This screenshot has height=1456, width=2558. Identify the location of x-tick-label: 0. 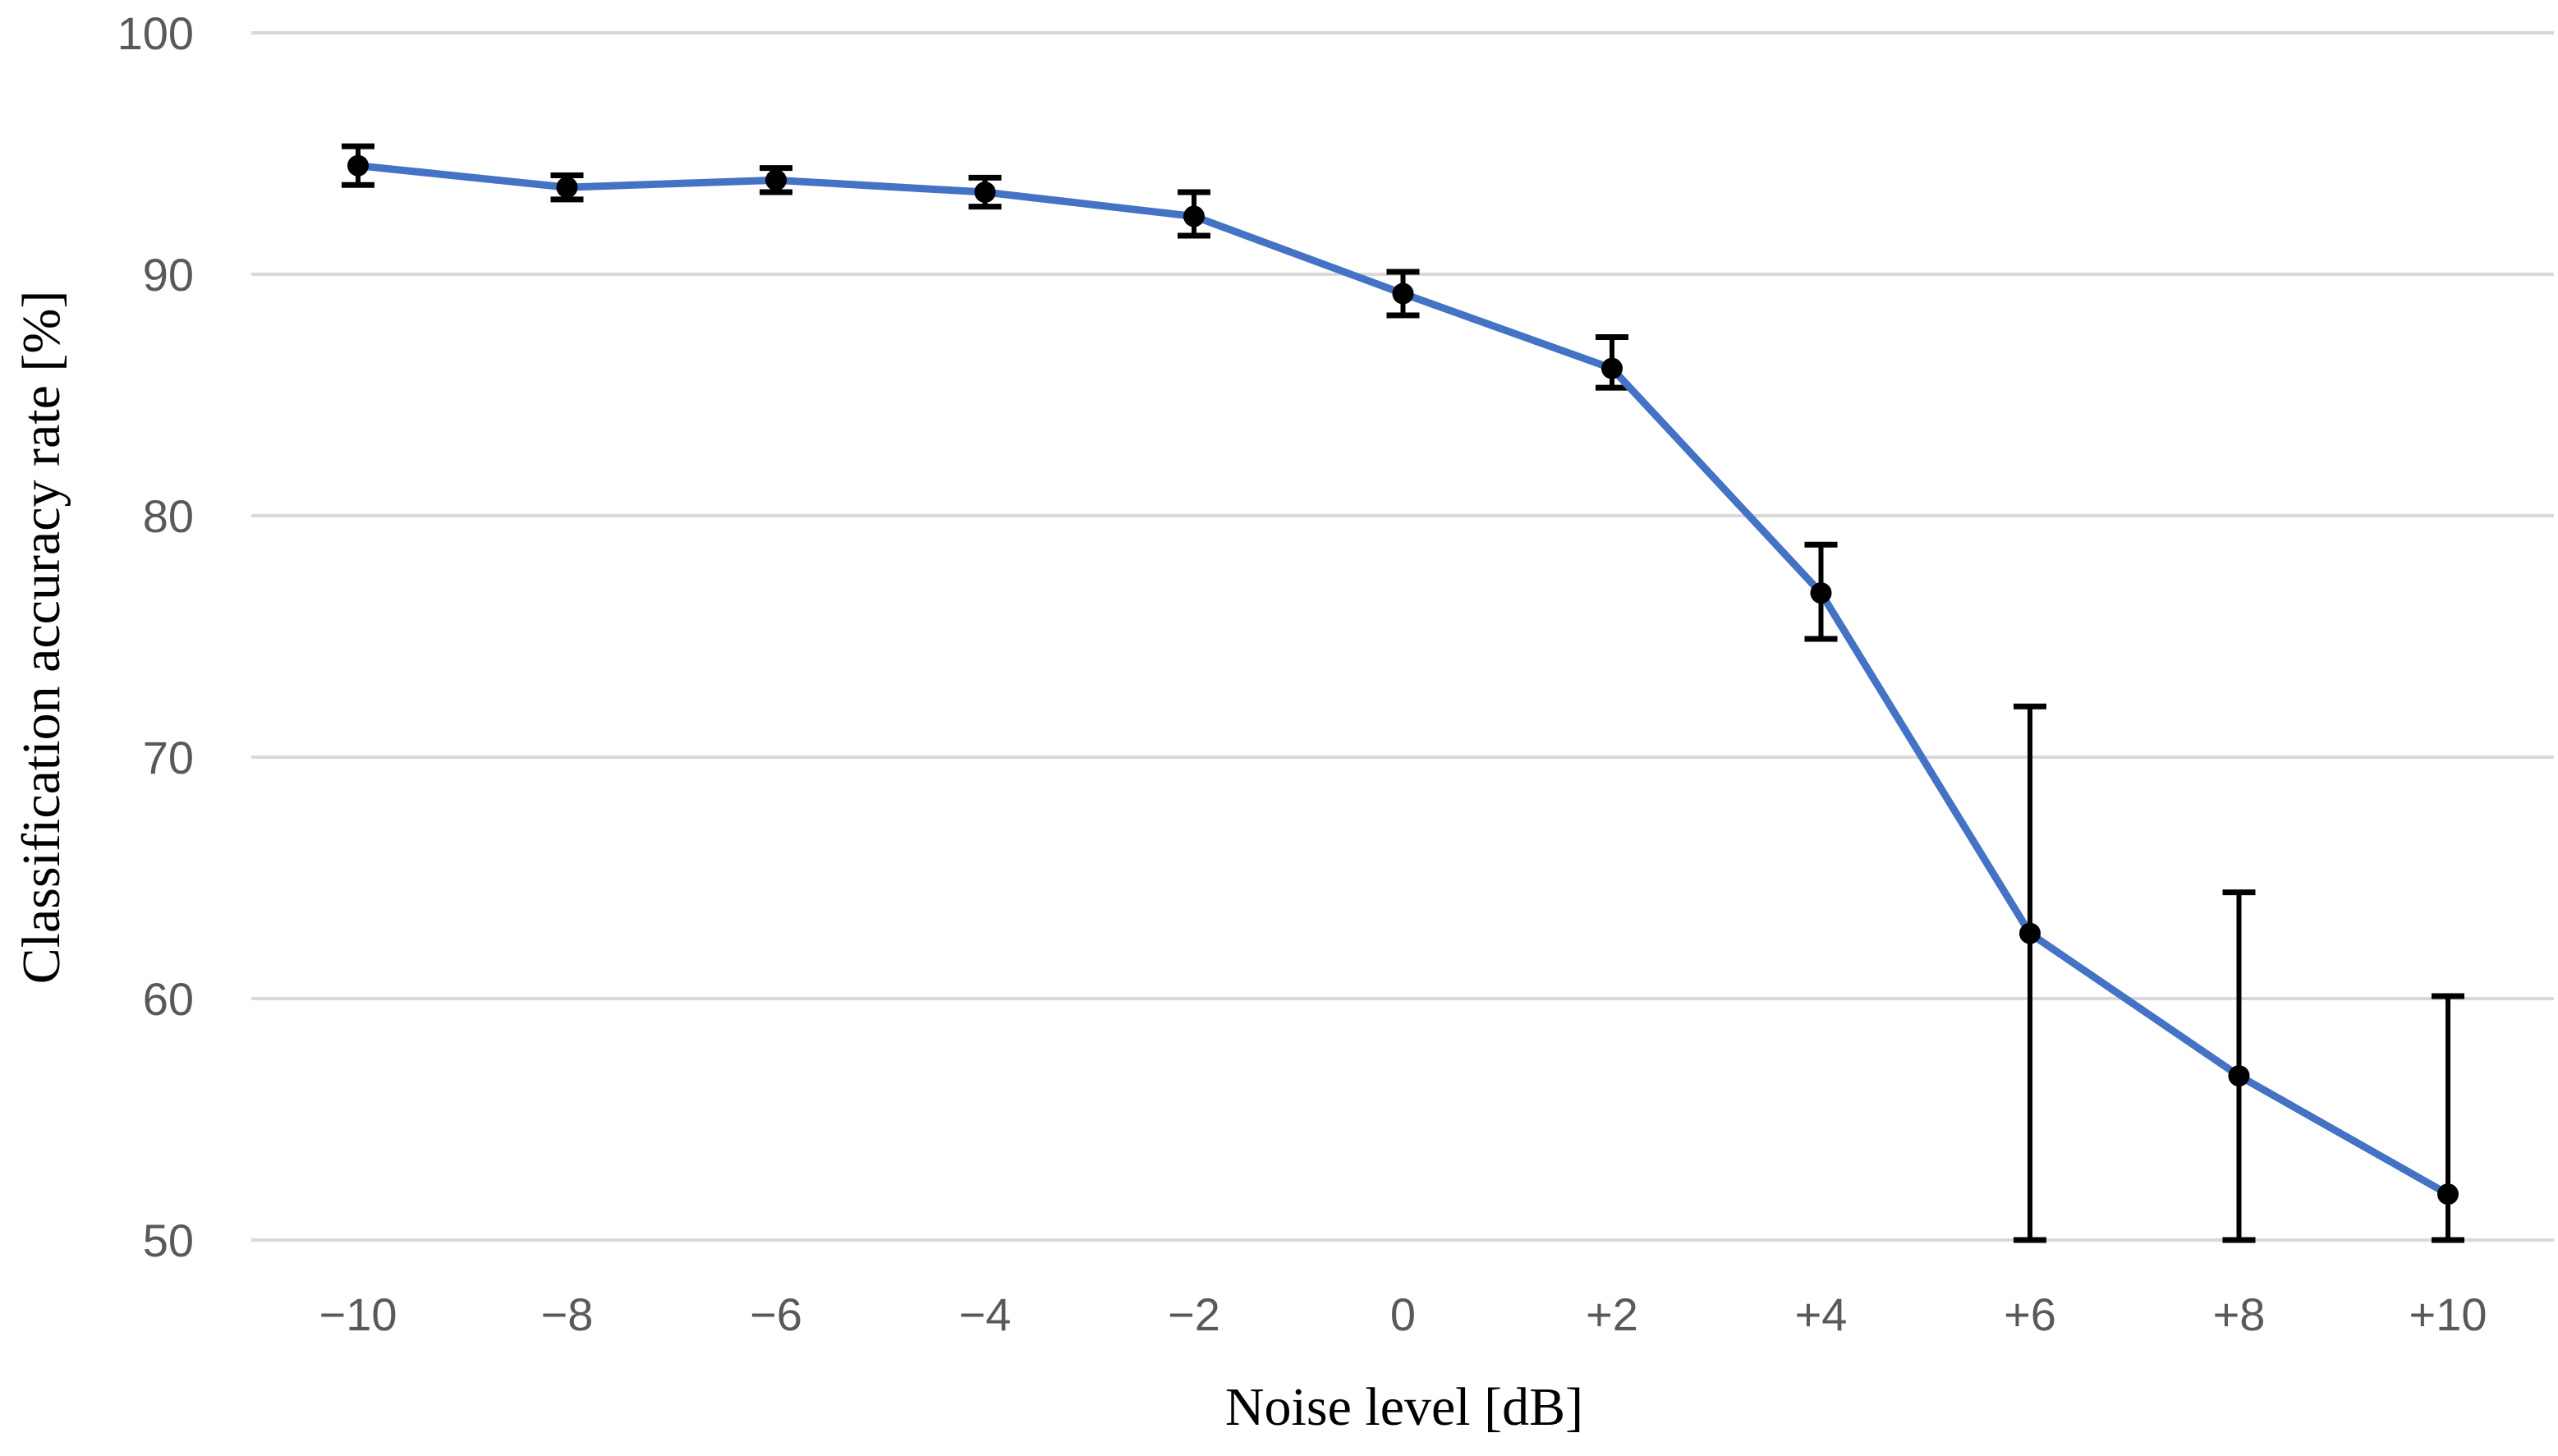
(1403, 1314).